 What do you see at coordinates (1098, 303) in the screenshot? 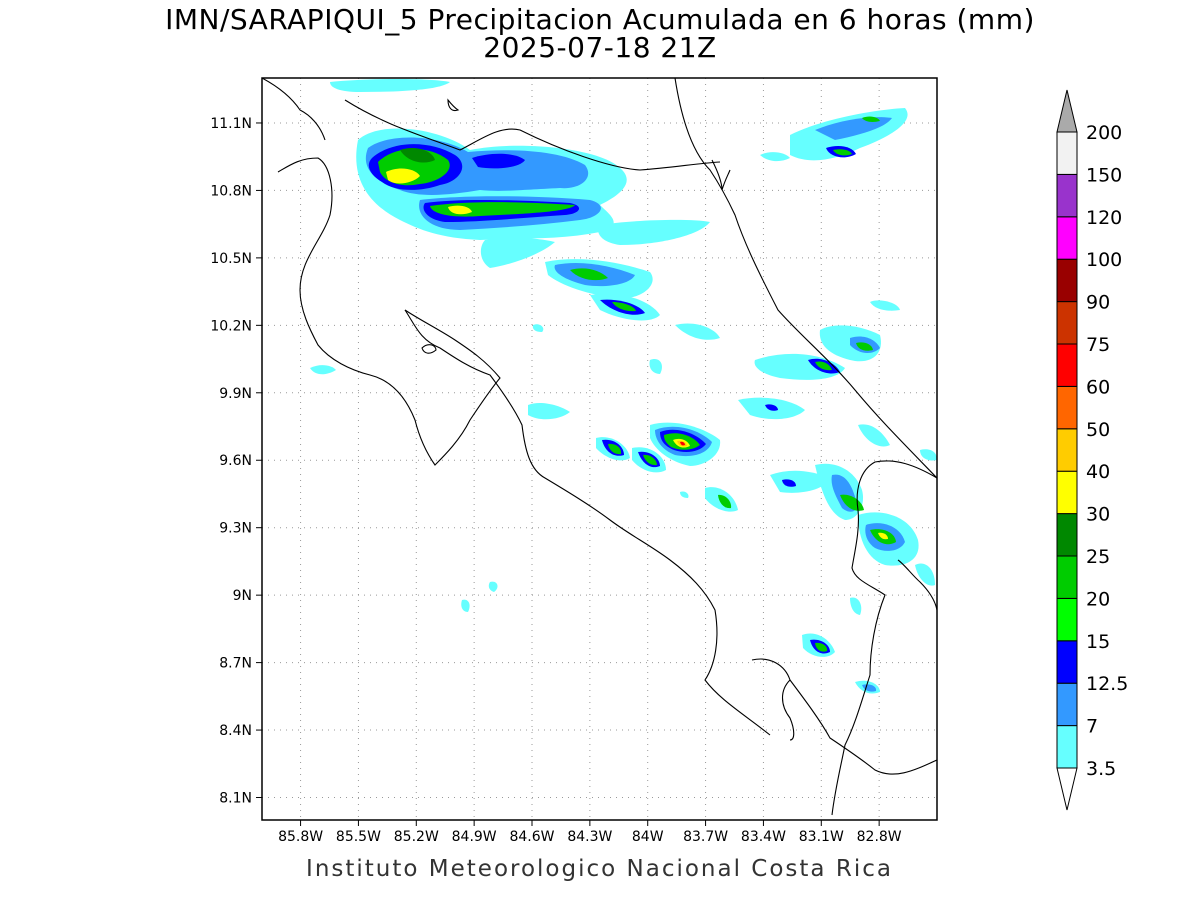
I see `colorbar-label: 90` at bounding box center [1098, 303].